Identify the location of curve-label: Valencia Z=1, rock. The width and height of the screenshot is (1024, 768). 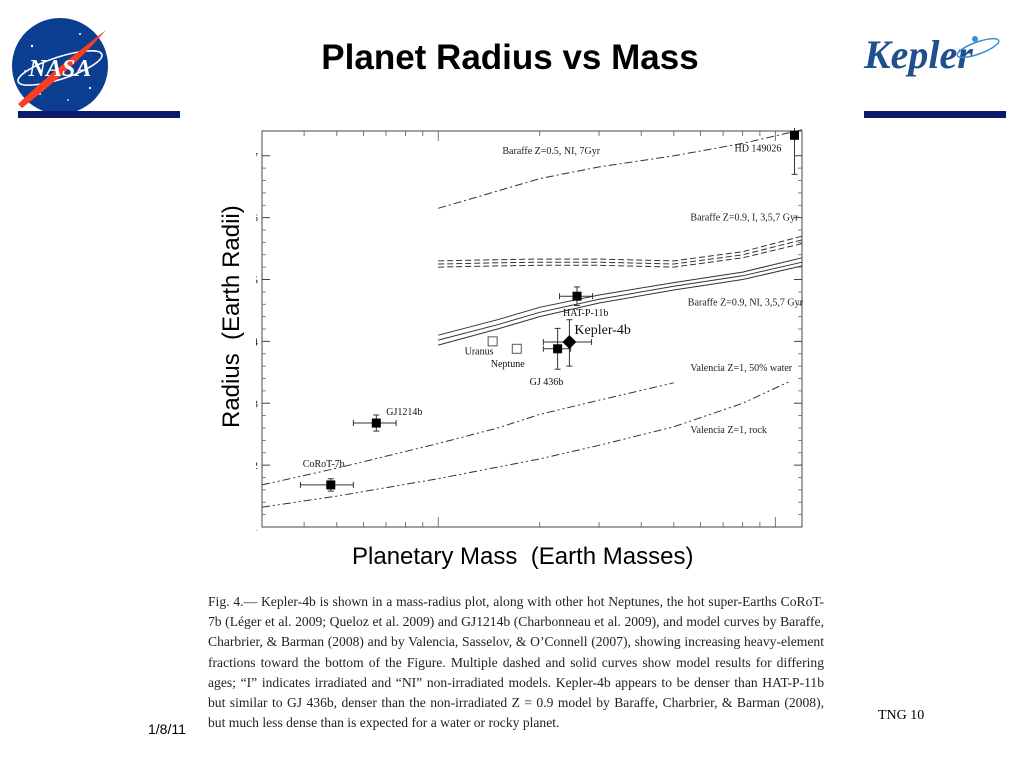
(728, 430).